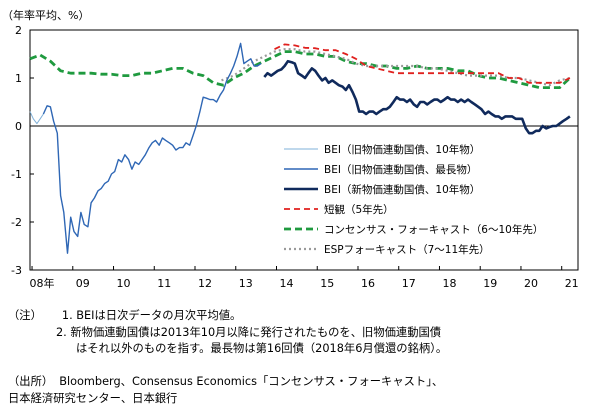  Describe the element at coordinates (572, 283) in the screenshot. I see `x-tick-label: 21` at that location.